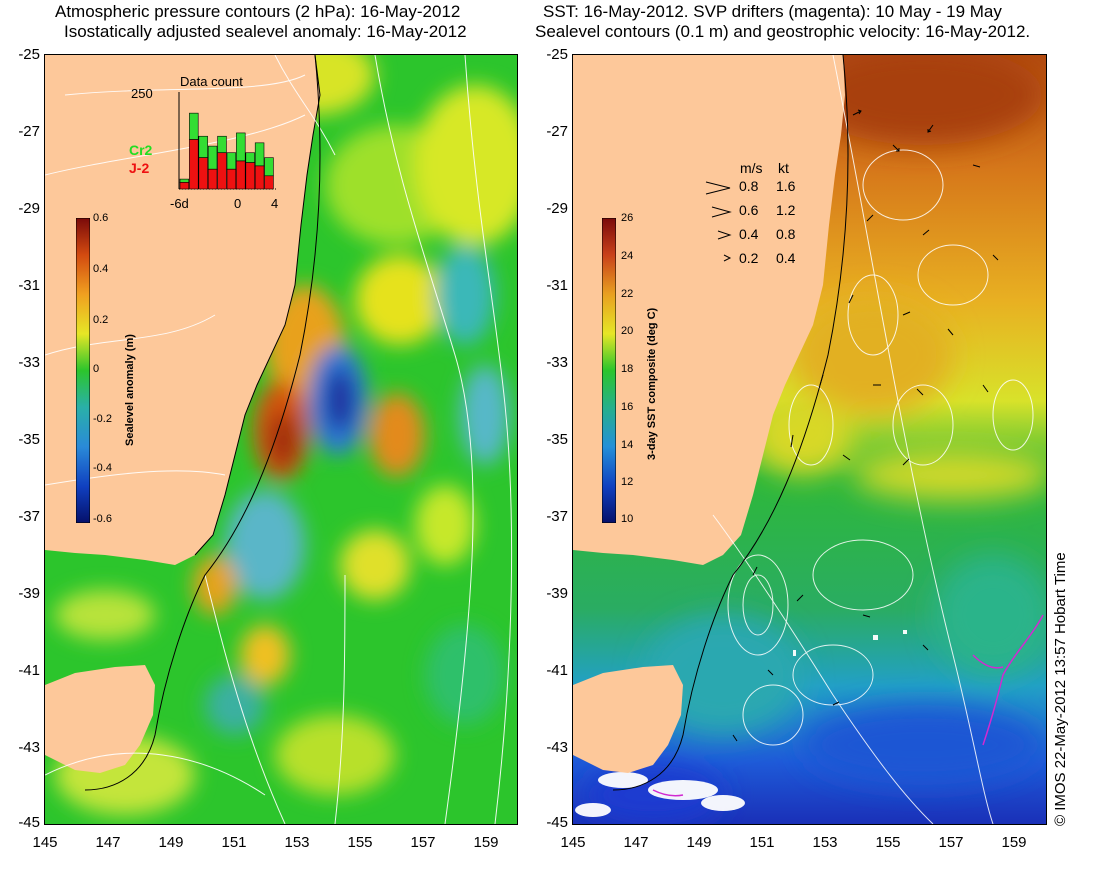 This screenshot has width=1100, height=870. What do you see at coordinates (29, 54) in the screenshot?
I see `left-ytick: -25` at bounding box center [29, 54].